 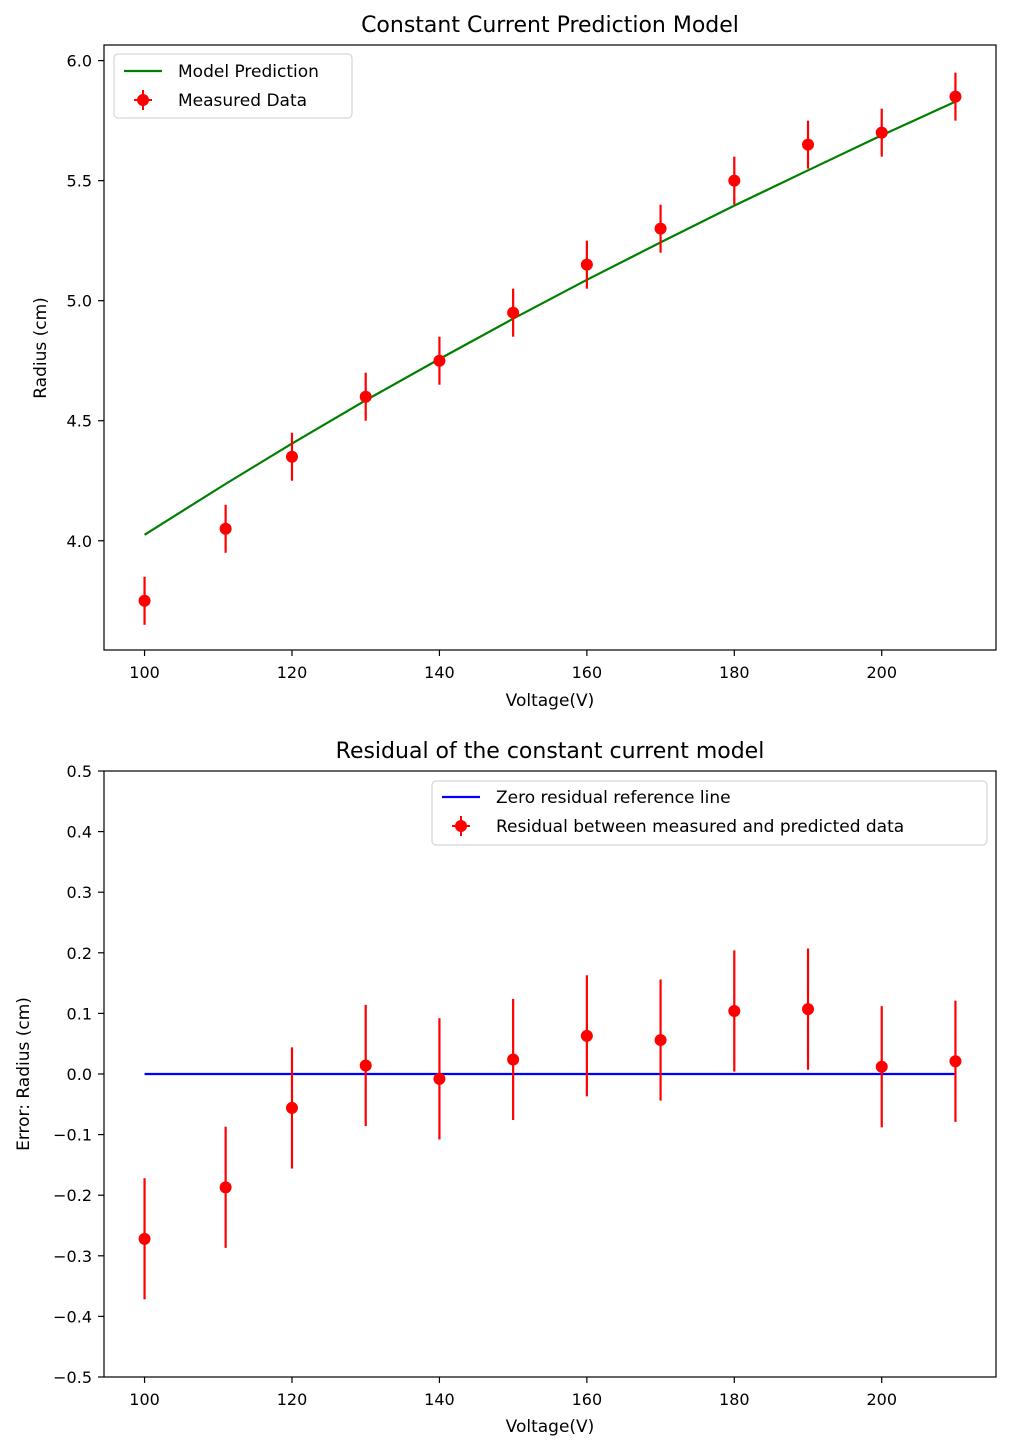 I want to click on y-tick-label: −0.5, so click(x=72, y=1377).